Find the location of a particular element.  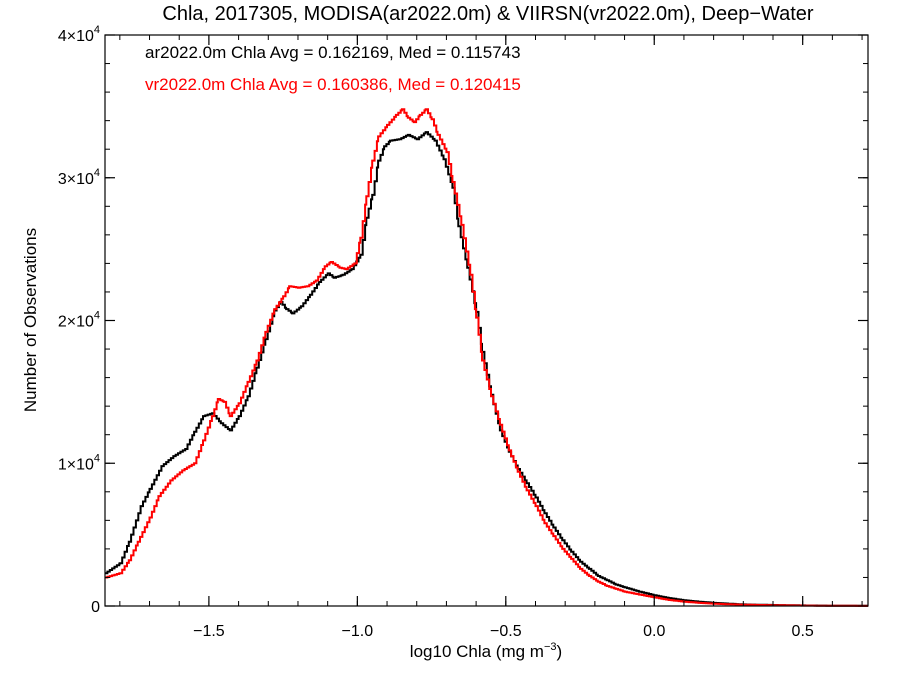

x-tick-label: −0.5 is located at coordinates (506, 631).